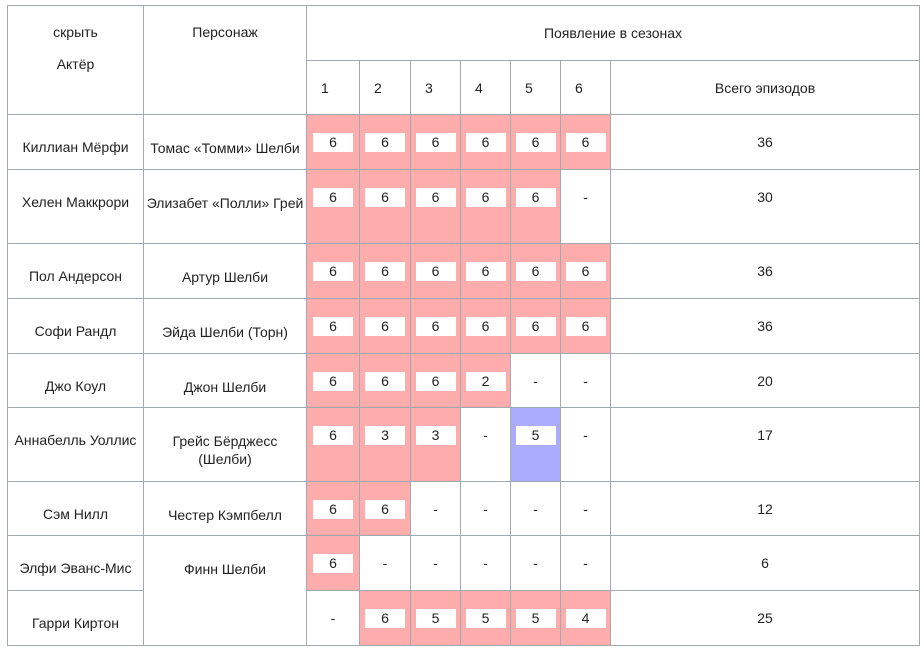 This screenshot has height=653, width=924. I want to click on total-episodes-cell: 30, so click(765, 206).